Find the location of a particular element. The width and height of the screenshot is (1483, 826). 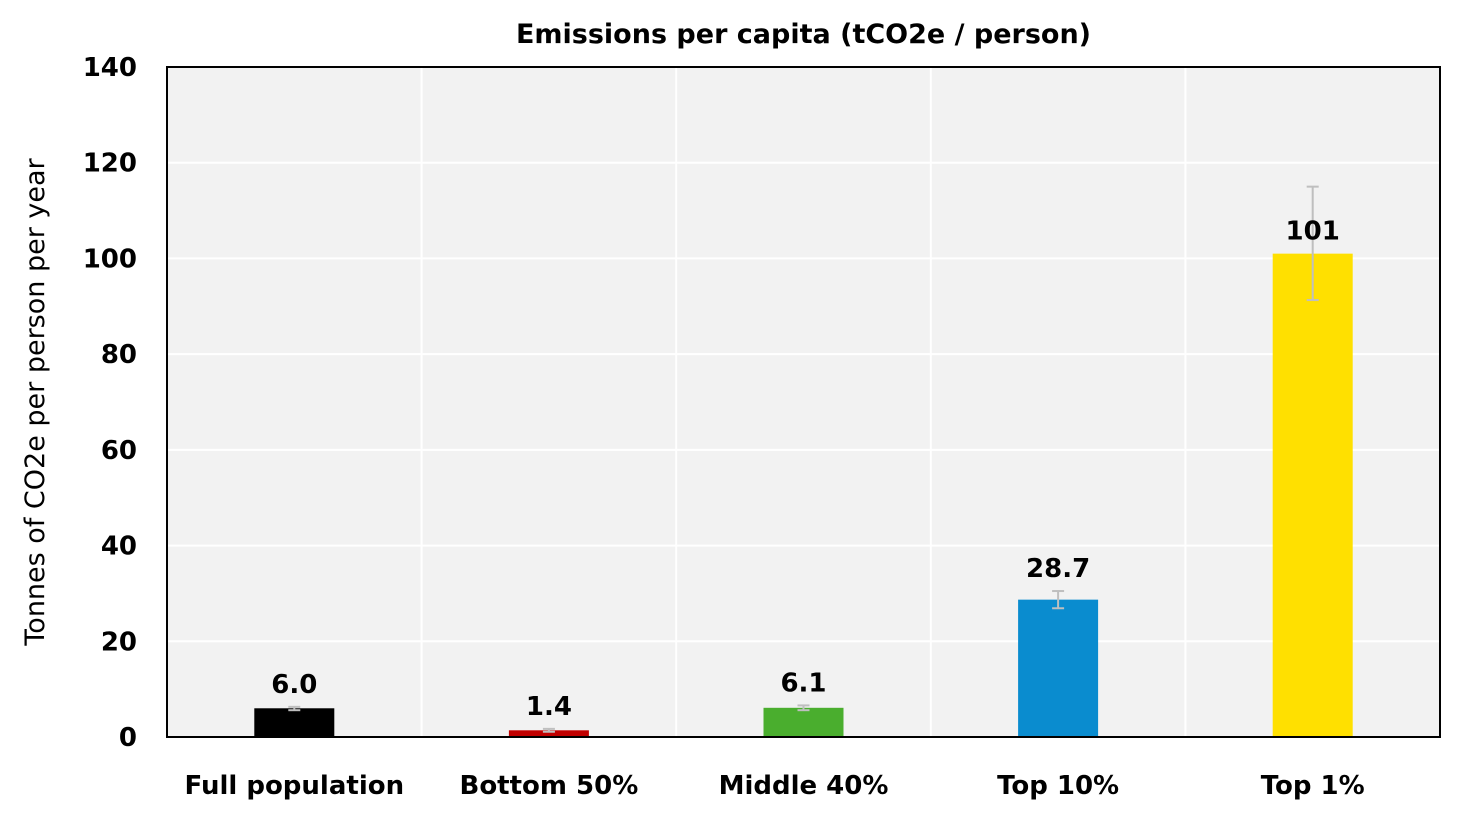

x-category-label: Top 1% is located at coordinates (1313, 786).